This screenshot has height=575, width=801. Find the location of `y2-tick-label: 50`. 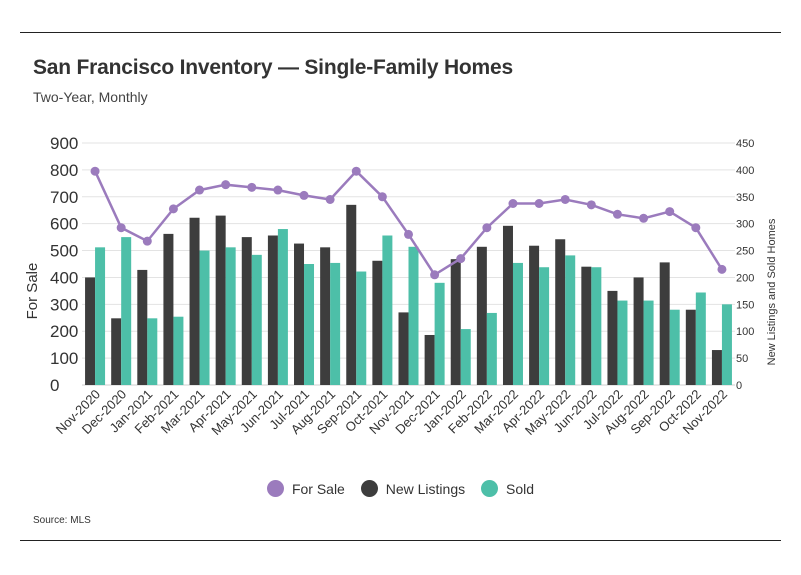

y2-tick-label: 50 is located at coordinates (742, 359).